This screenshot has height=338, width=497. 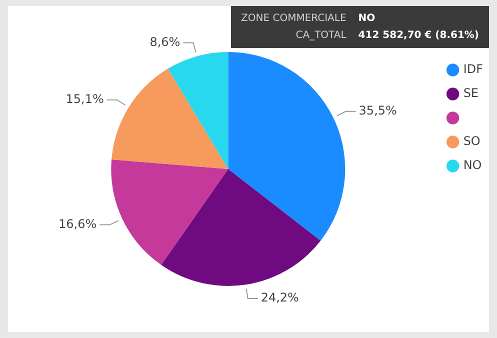 I want to click on text: NO, so click(x=367, y=18).